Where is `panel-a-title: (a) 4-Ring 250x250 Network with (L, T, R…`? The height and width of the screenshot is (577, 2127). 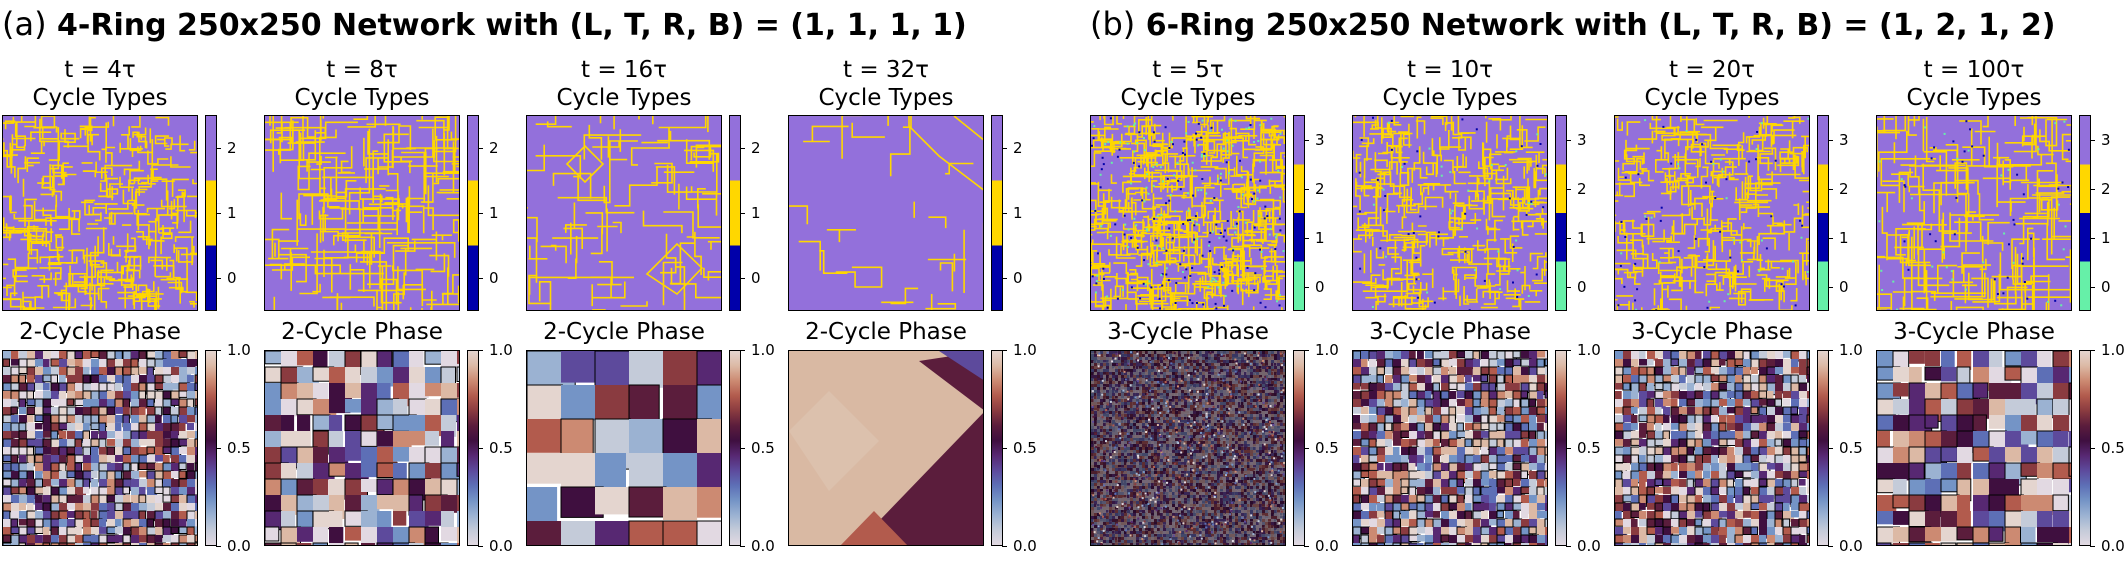 panel-a-title: (a) 4-Ring 250x250 Network with (L, T, R… is located at coordinates (484, 25).